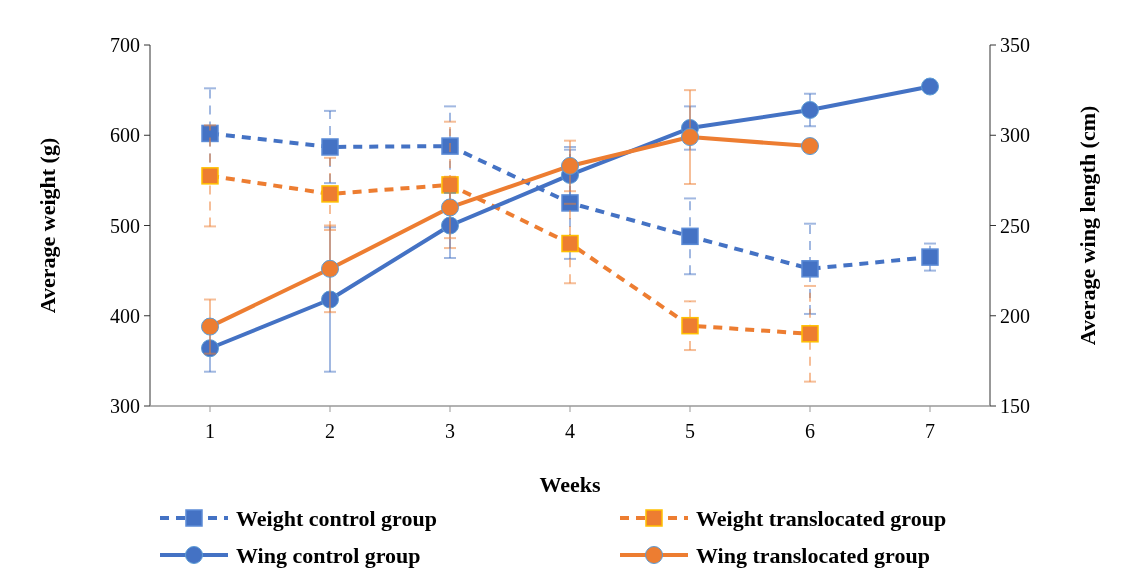 The height and width of the screenshot is (573, 1135). I want to click on y2-tick-label: 150, so click(1015, 406).